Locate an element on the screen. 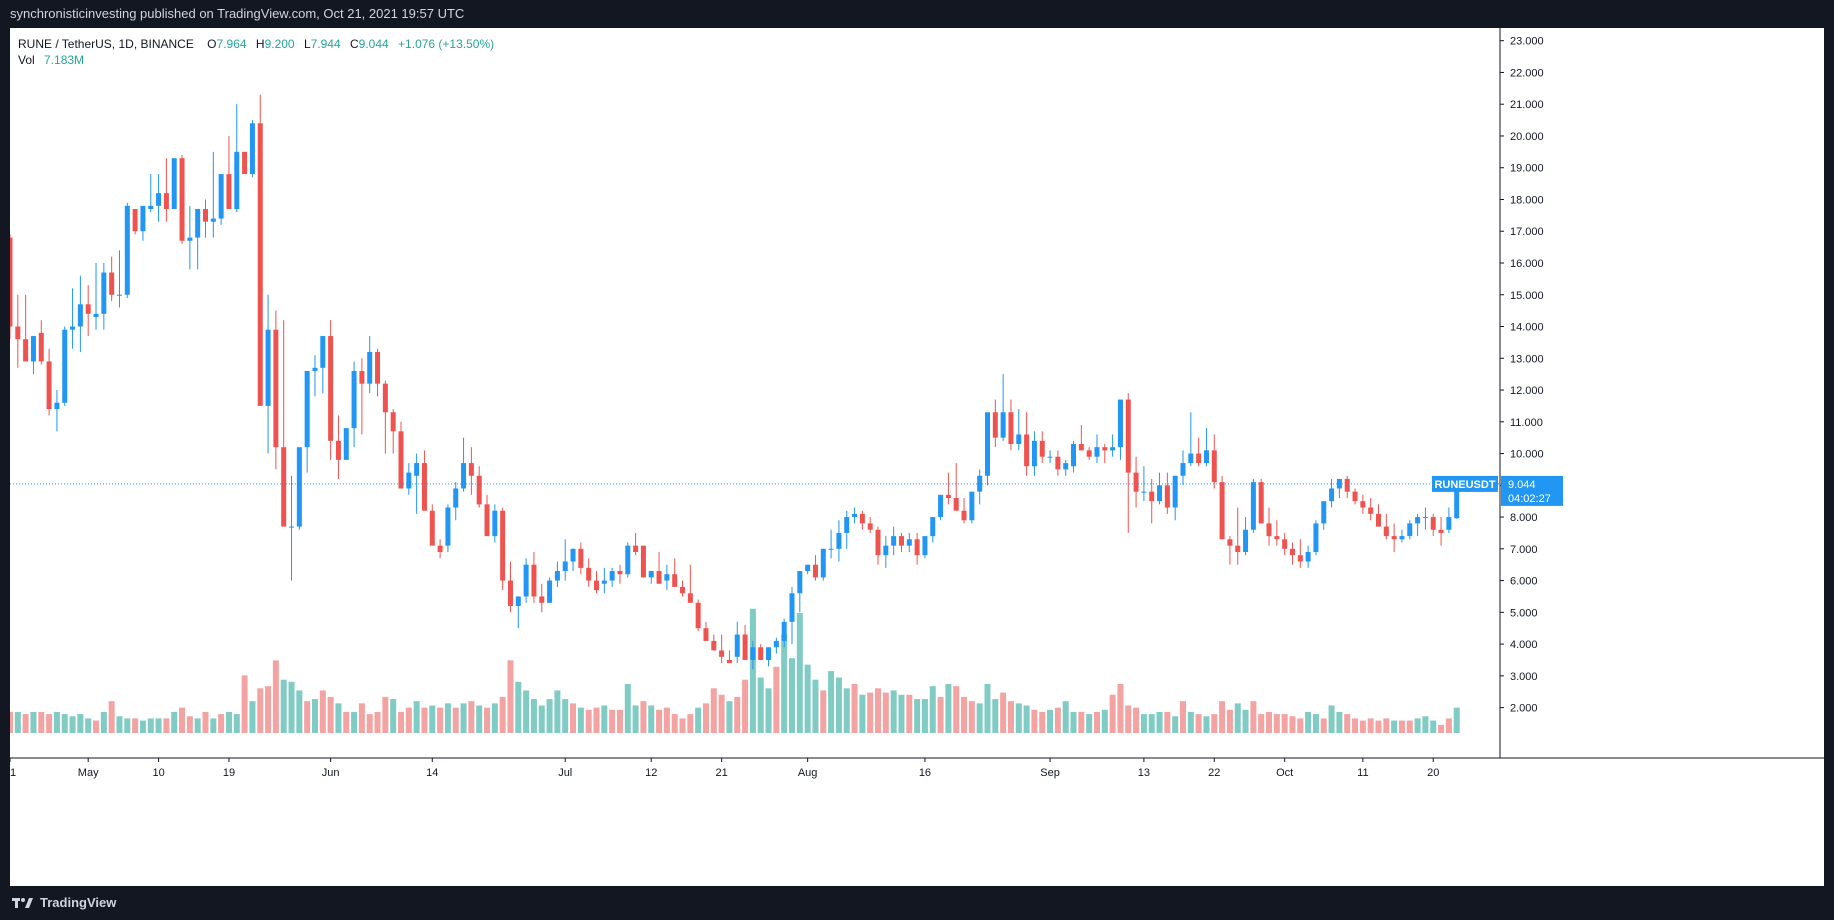  legend-high-value: 9.200 is located at coordinates (279, 44).